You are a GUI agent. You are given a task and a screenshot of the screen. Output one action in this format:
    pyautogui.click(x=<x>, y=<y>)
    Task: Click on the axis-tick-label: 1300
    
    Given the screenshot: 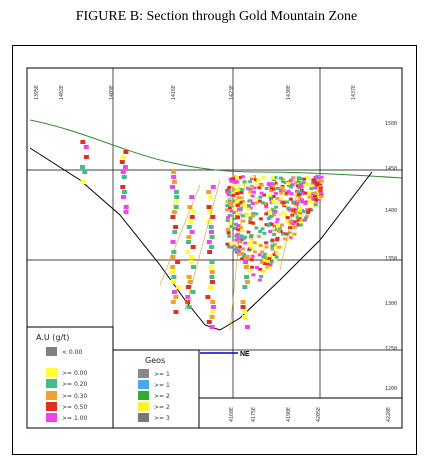 What is the action you would take?
    pyautogui.click(x=391, y=304)
    